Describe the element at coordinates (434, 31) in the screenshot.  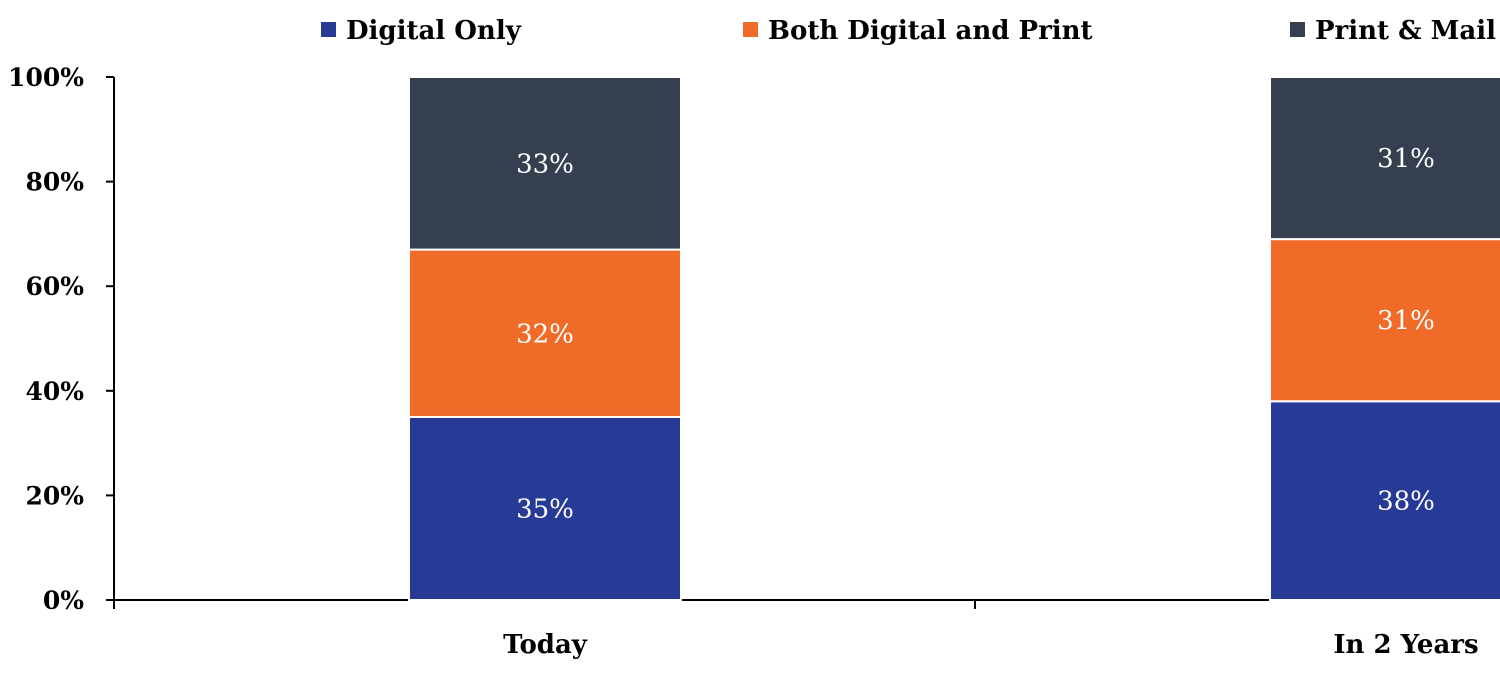
I see `legend-label: Digital Only` at that location.